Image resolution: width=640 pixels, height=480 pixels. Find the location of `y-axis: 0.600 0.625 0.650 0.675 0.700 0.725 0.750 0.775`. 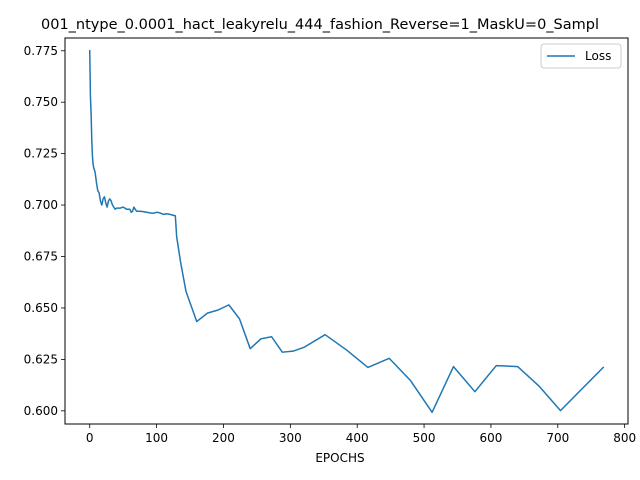

y-axis: 0.600 0.625 0.650 0.675 0.700 0.725 0.750 0.775 is located at coordinates (44, 231).